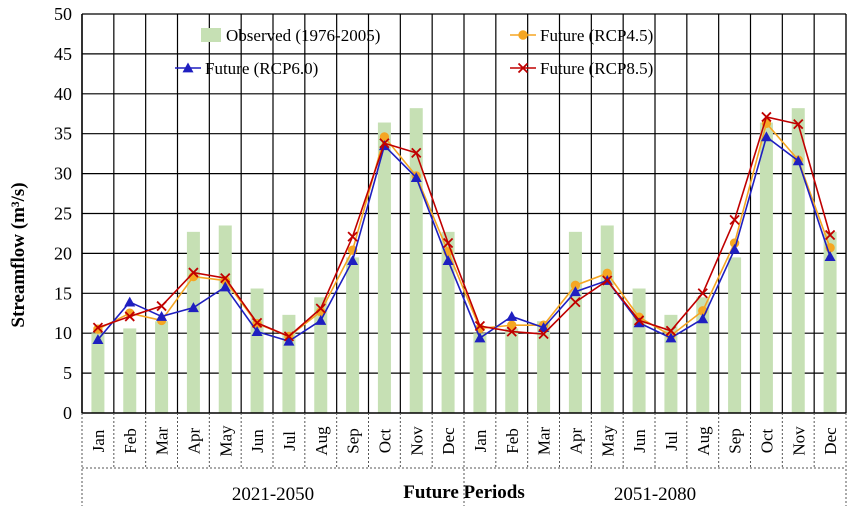  Describe the element at coordinates (596, 35) in the screenshot. I see `legend-label-0: Future (RCP4.5)` at that location.